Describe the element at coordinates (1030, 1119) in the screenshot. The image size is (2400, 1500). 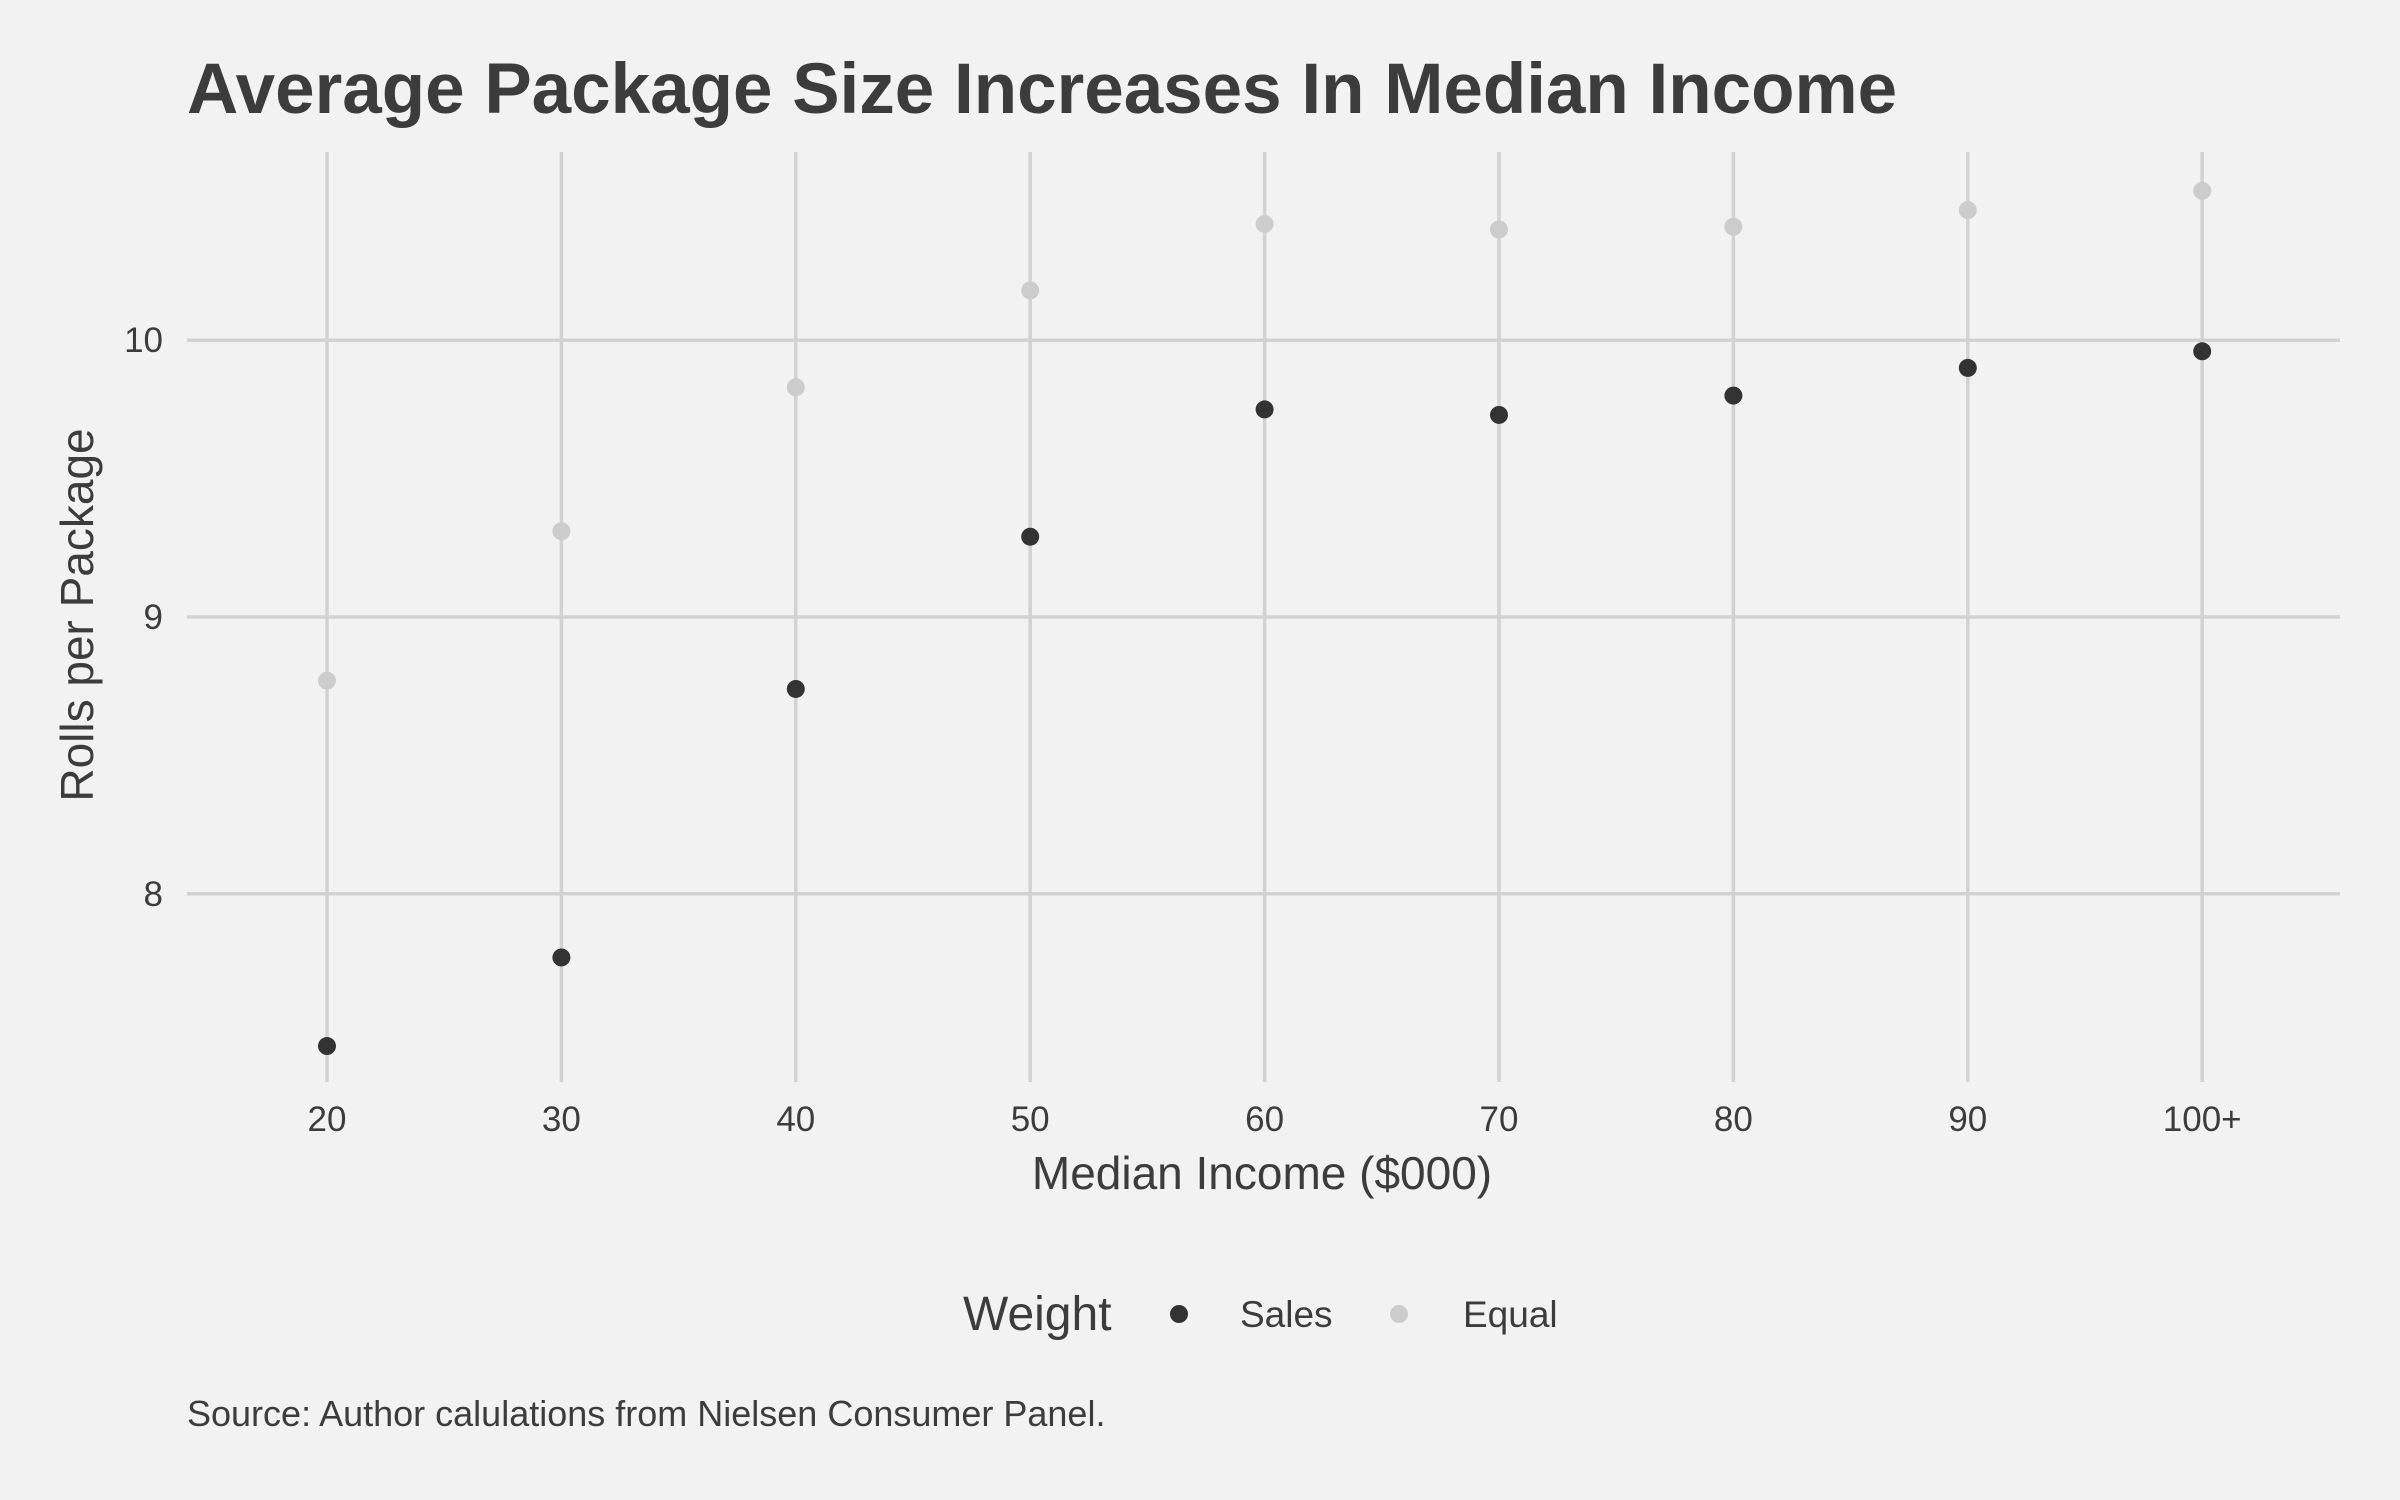
I see `x-tick-label: 50` at that location.